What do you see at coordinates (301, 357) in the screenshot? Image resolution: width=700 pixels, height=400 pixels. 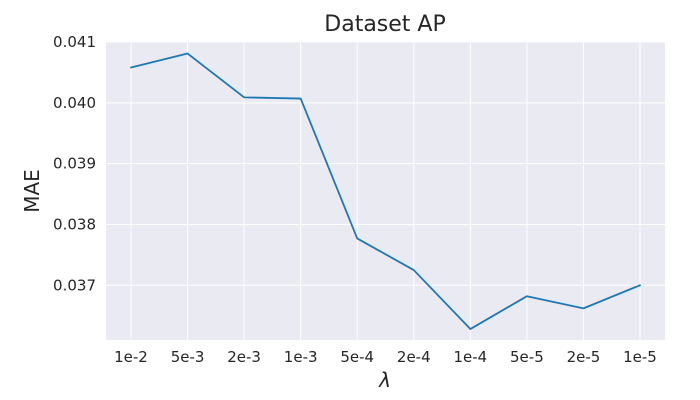 I see `x-tick-label: 1e-3` at bounding box center [301, 357].